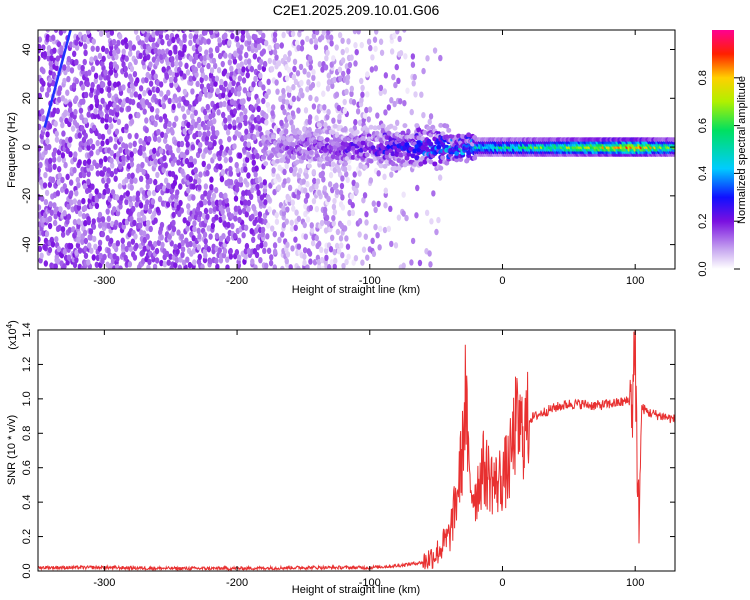 Image resolution: width=750 pixels, height=600 pixels. Describe the element at coordinates (356, 290) in the screenshot. I see `spectrogram-x-label: Height of straight line (km)` at that location.